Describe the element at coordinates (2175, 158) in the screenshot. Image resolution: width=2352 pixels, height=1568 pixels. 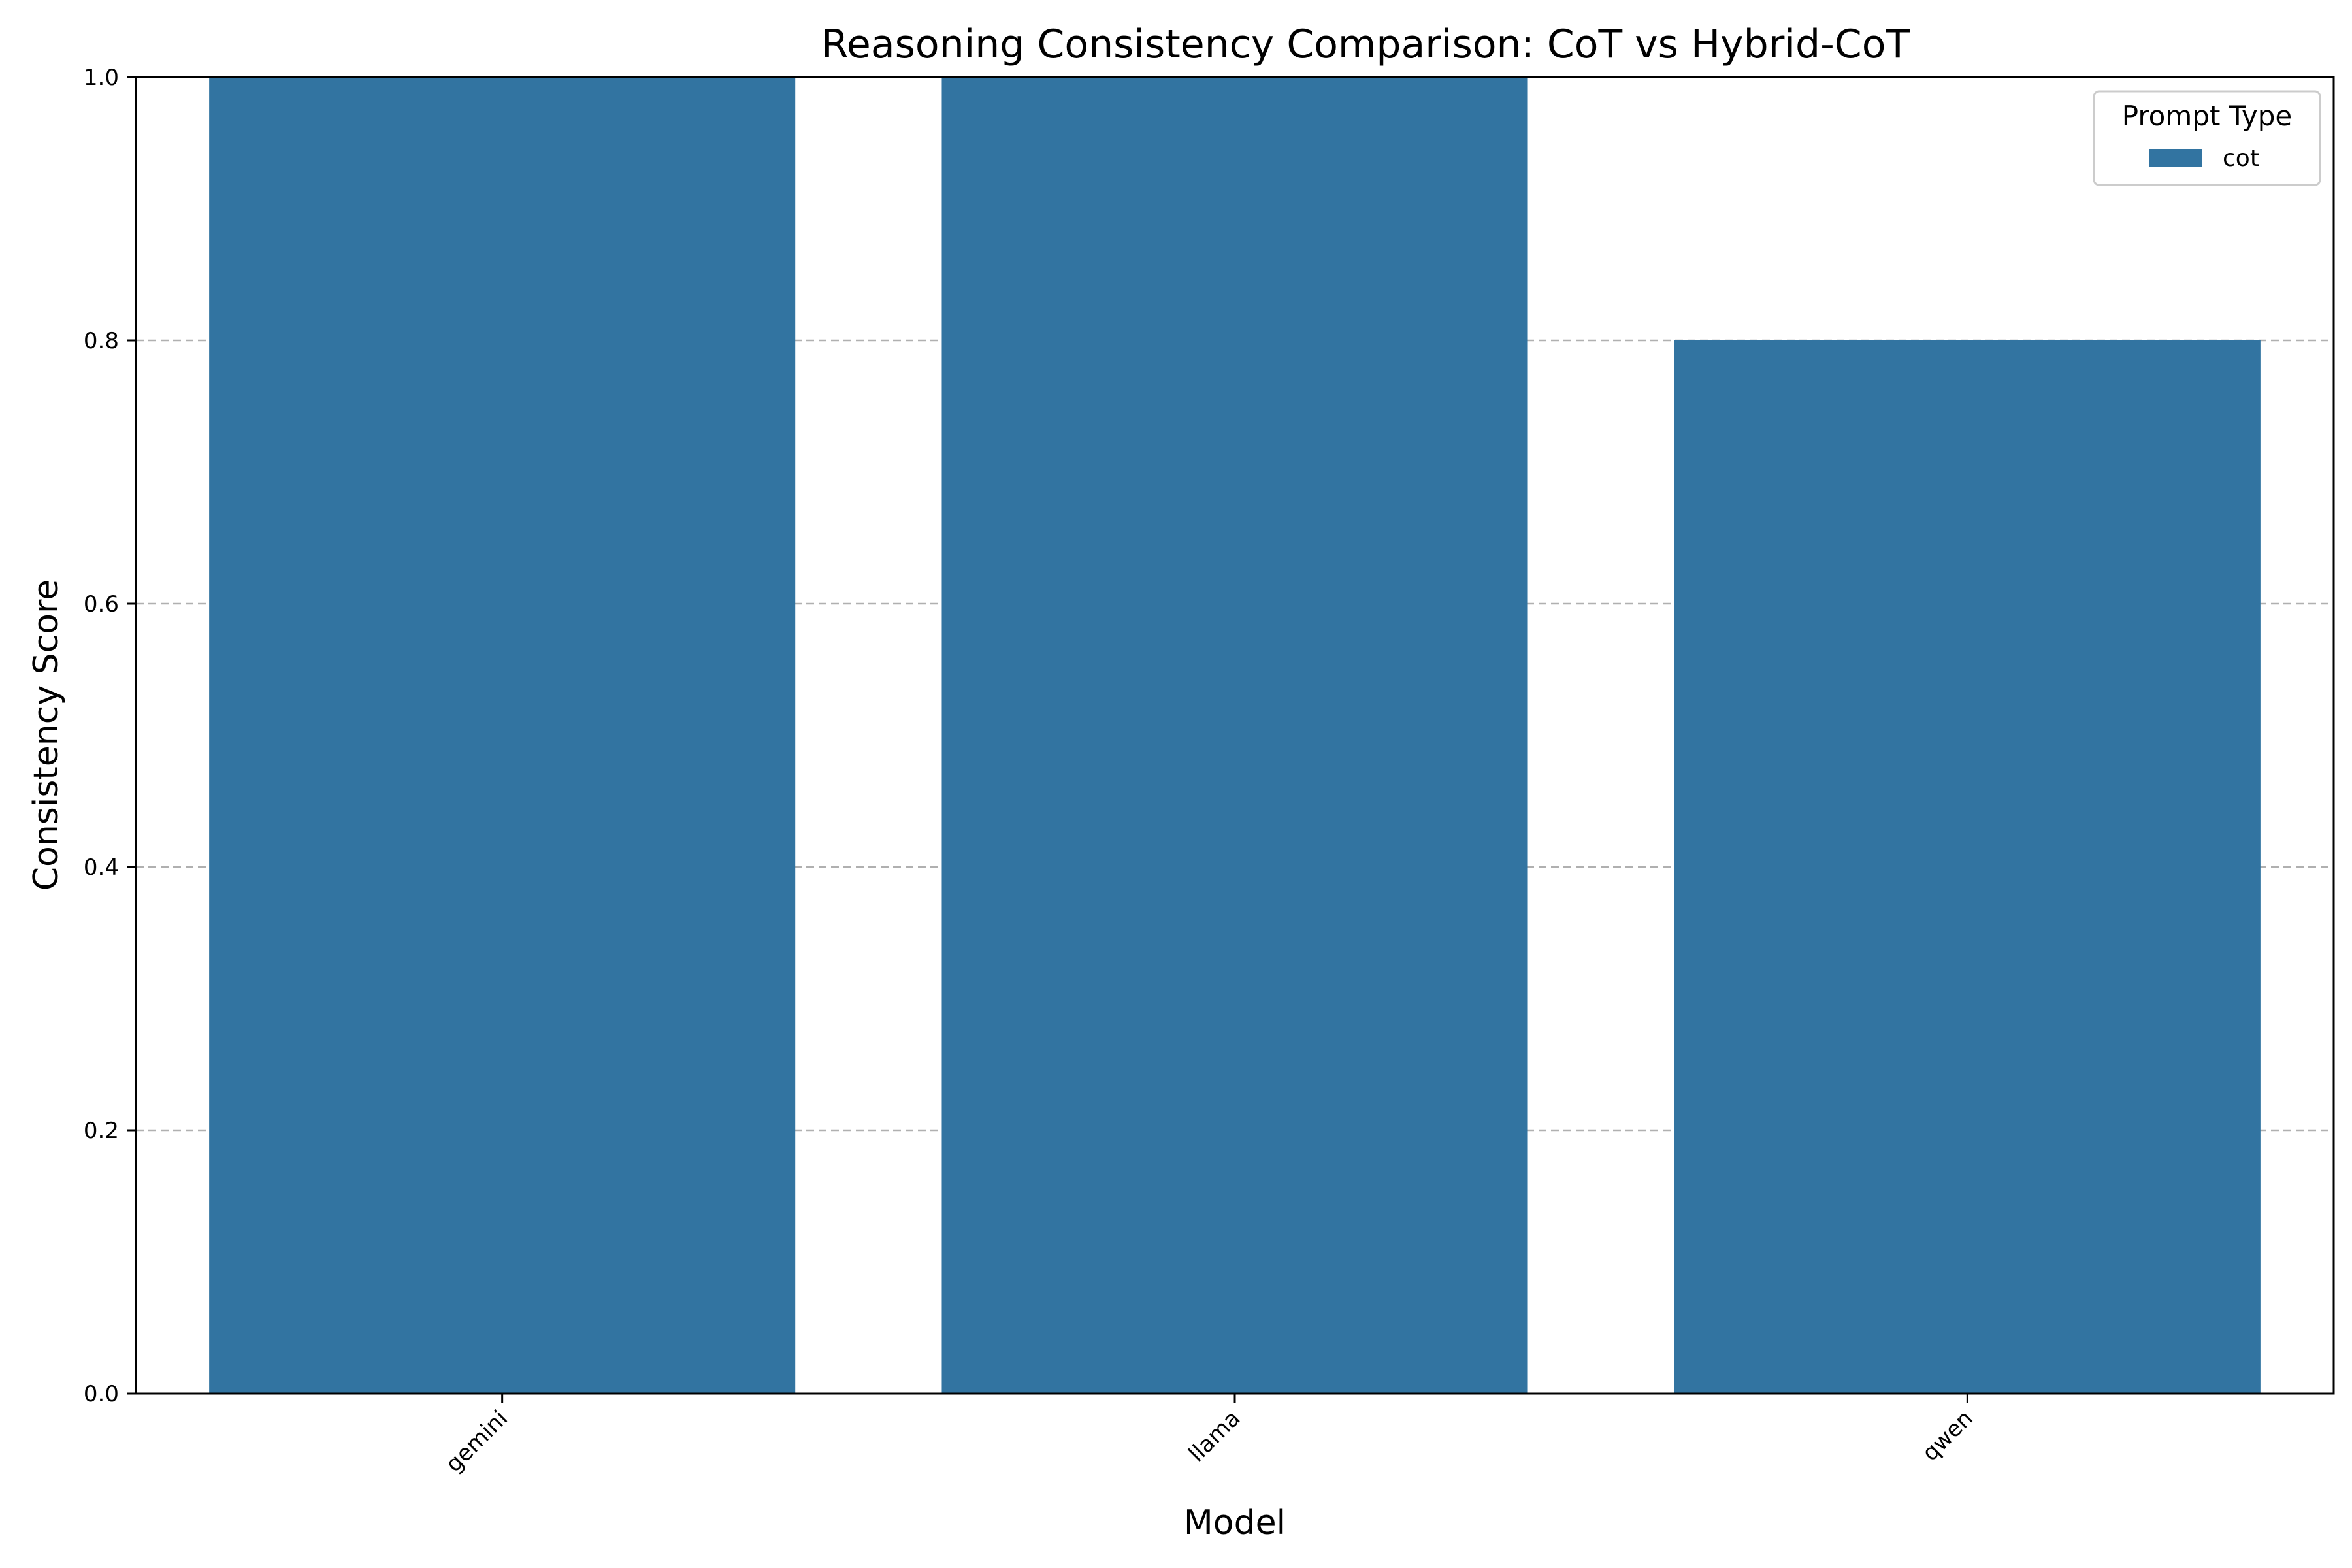
I see `legend-swatch-cot` at that location.